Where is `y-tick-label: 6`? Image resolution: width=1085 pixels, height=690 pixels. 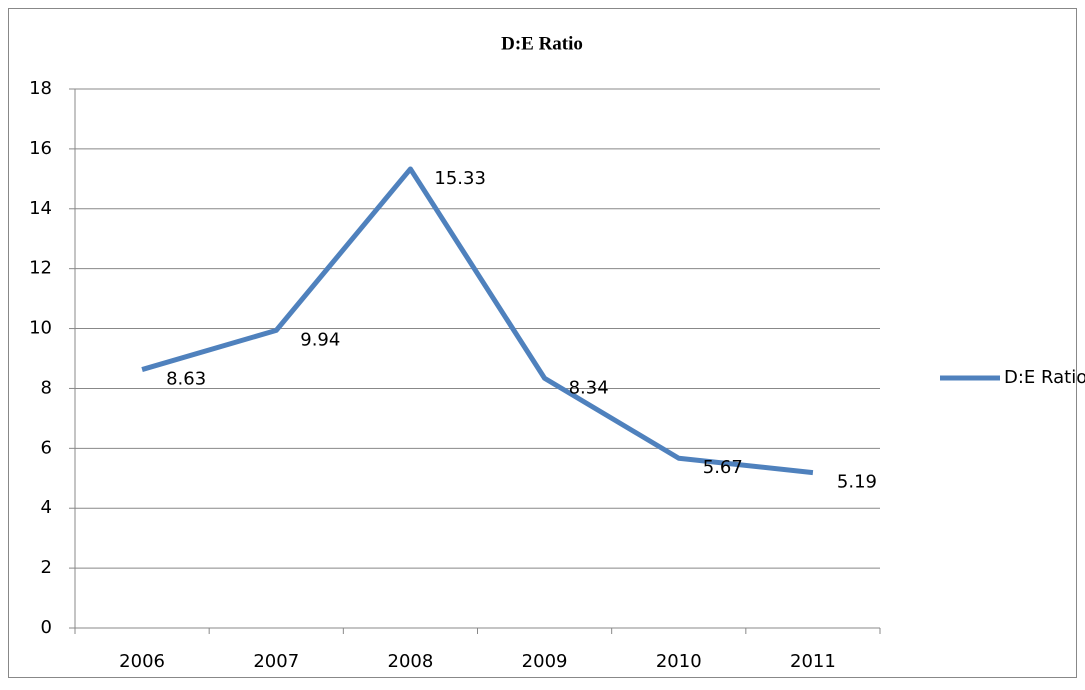
y-tick-label: 6 is located at coordinates (46, 447).